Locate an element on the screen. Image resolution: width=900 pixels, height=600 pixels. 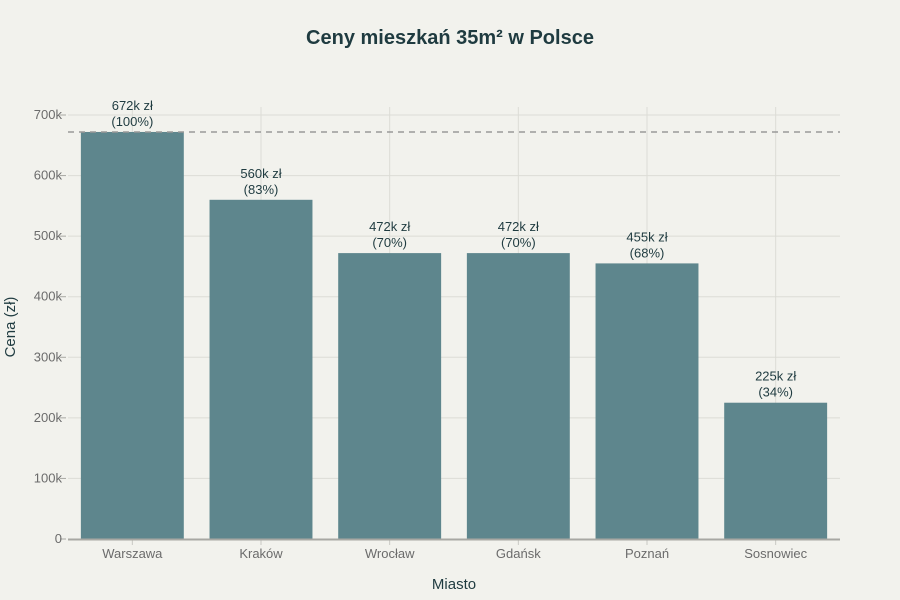
y-axis-label: Cena (zł) is located at coordinates (10, 327).